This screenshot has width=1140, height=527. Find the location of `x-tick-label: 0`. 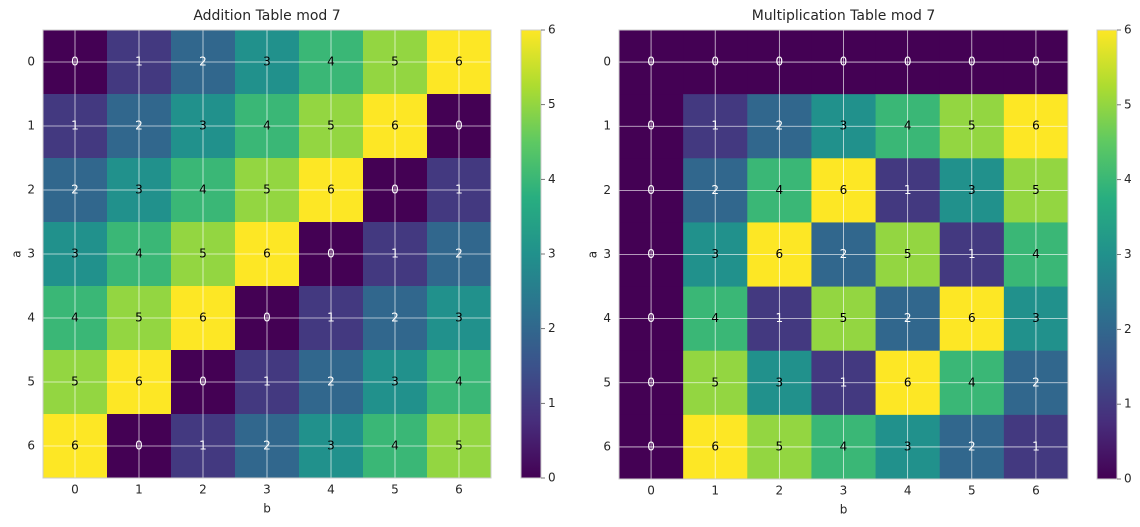

x-tick-label: 0 is located at coordinates (651, 491).